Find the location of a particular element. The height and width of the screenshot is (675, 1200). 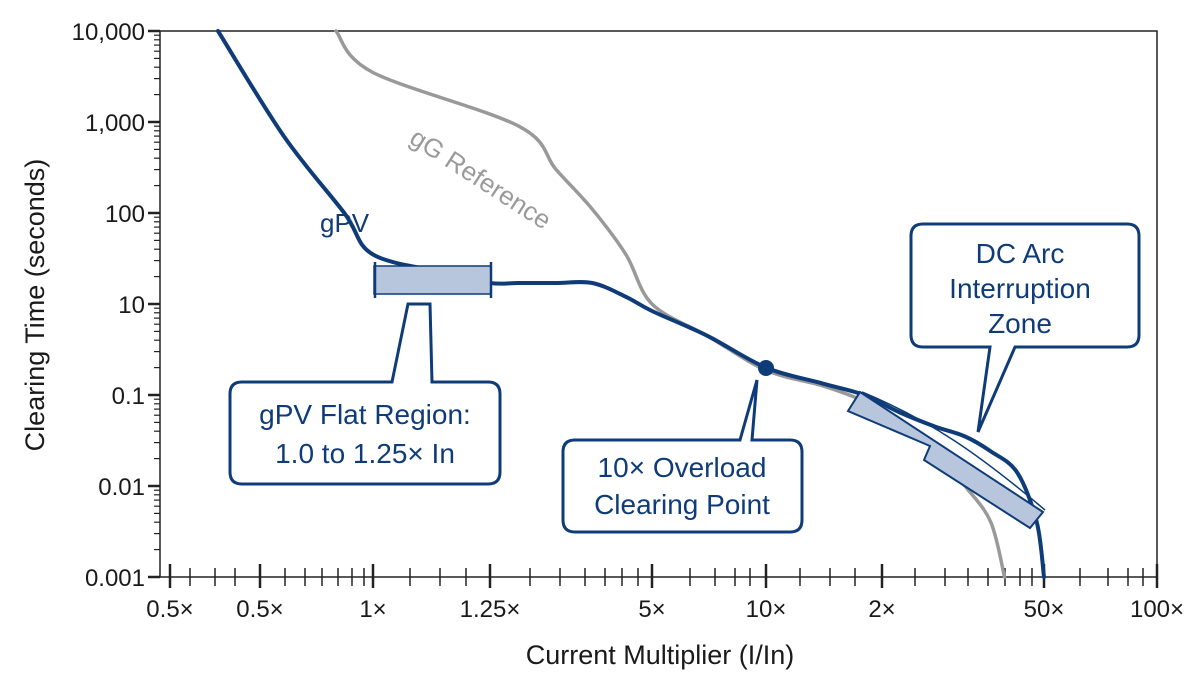

y-tick-label: 10,000 is located at coordinates (108, 32).